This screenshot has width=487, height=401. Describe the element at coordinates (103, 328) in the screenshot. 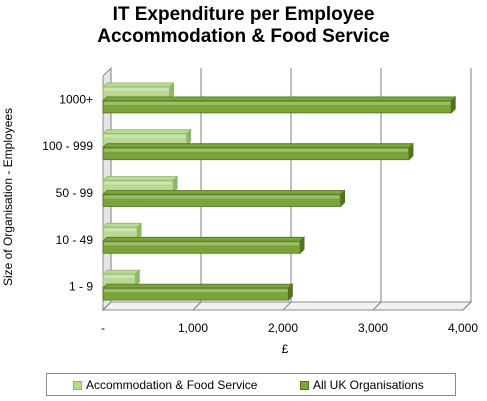

I see `x-tick-label: -` at that location.